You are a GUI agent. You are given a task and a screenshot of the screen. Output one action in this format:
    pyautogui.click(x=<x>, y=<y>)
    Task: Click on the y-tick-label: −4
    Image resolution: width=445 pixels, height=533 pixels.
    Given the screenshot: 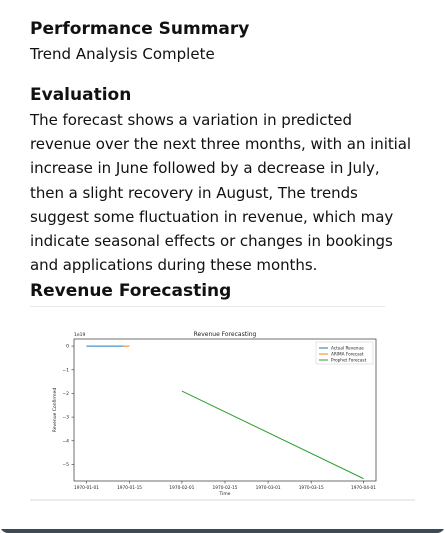 What is the action you would take?
    pyautogui.click(x=65, y=442)
    